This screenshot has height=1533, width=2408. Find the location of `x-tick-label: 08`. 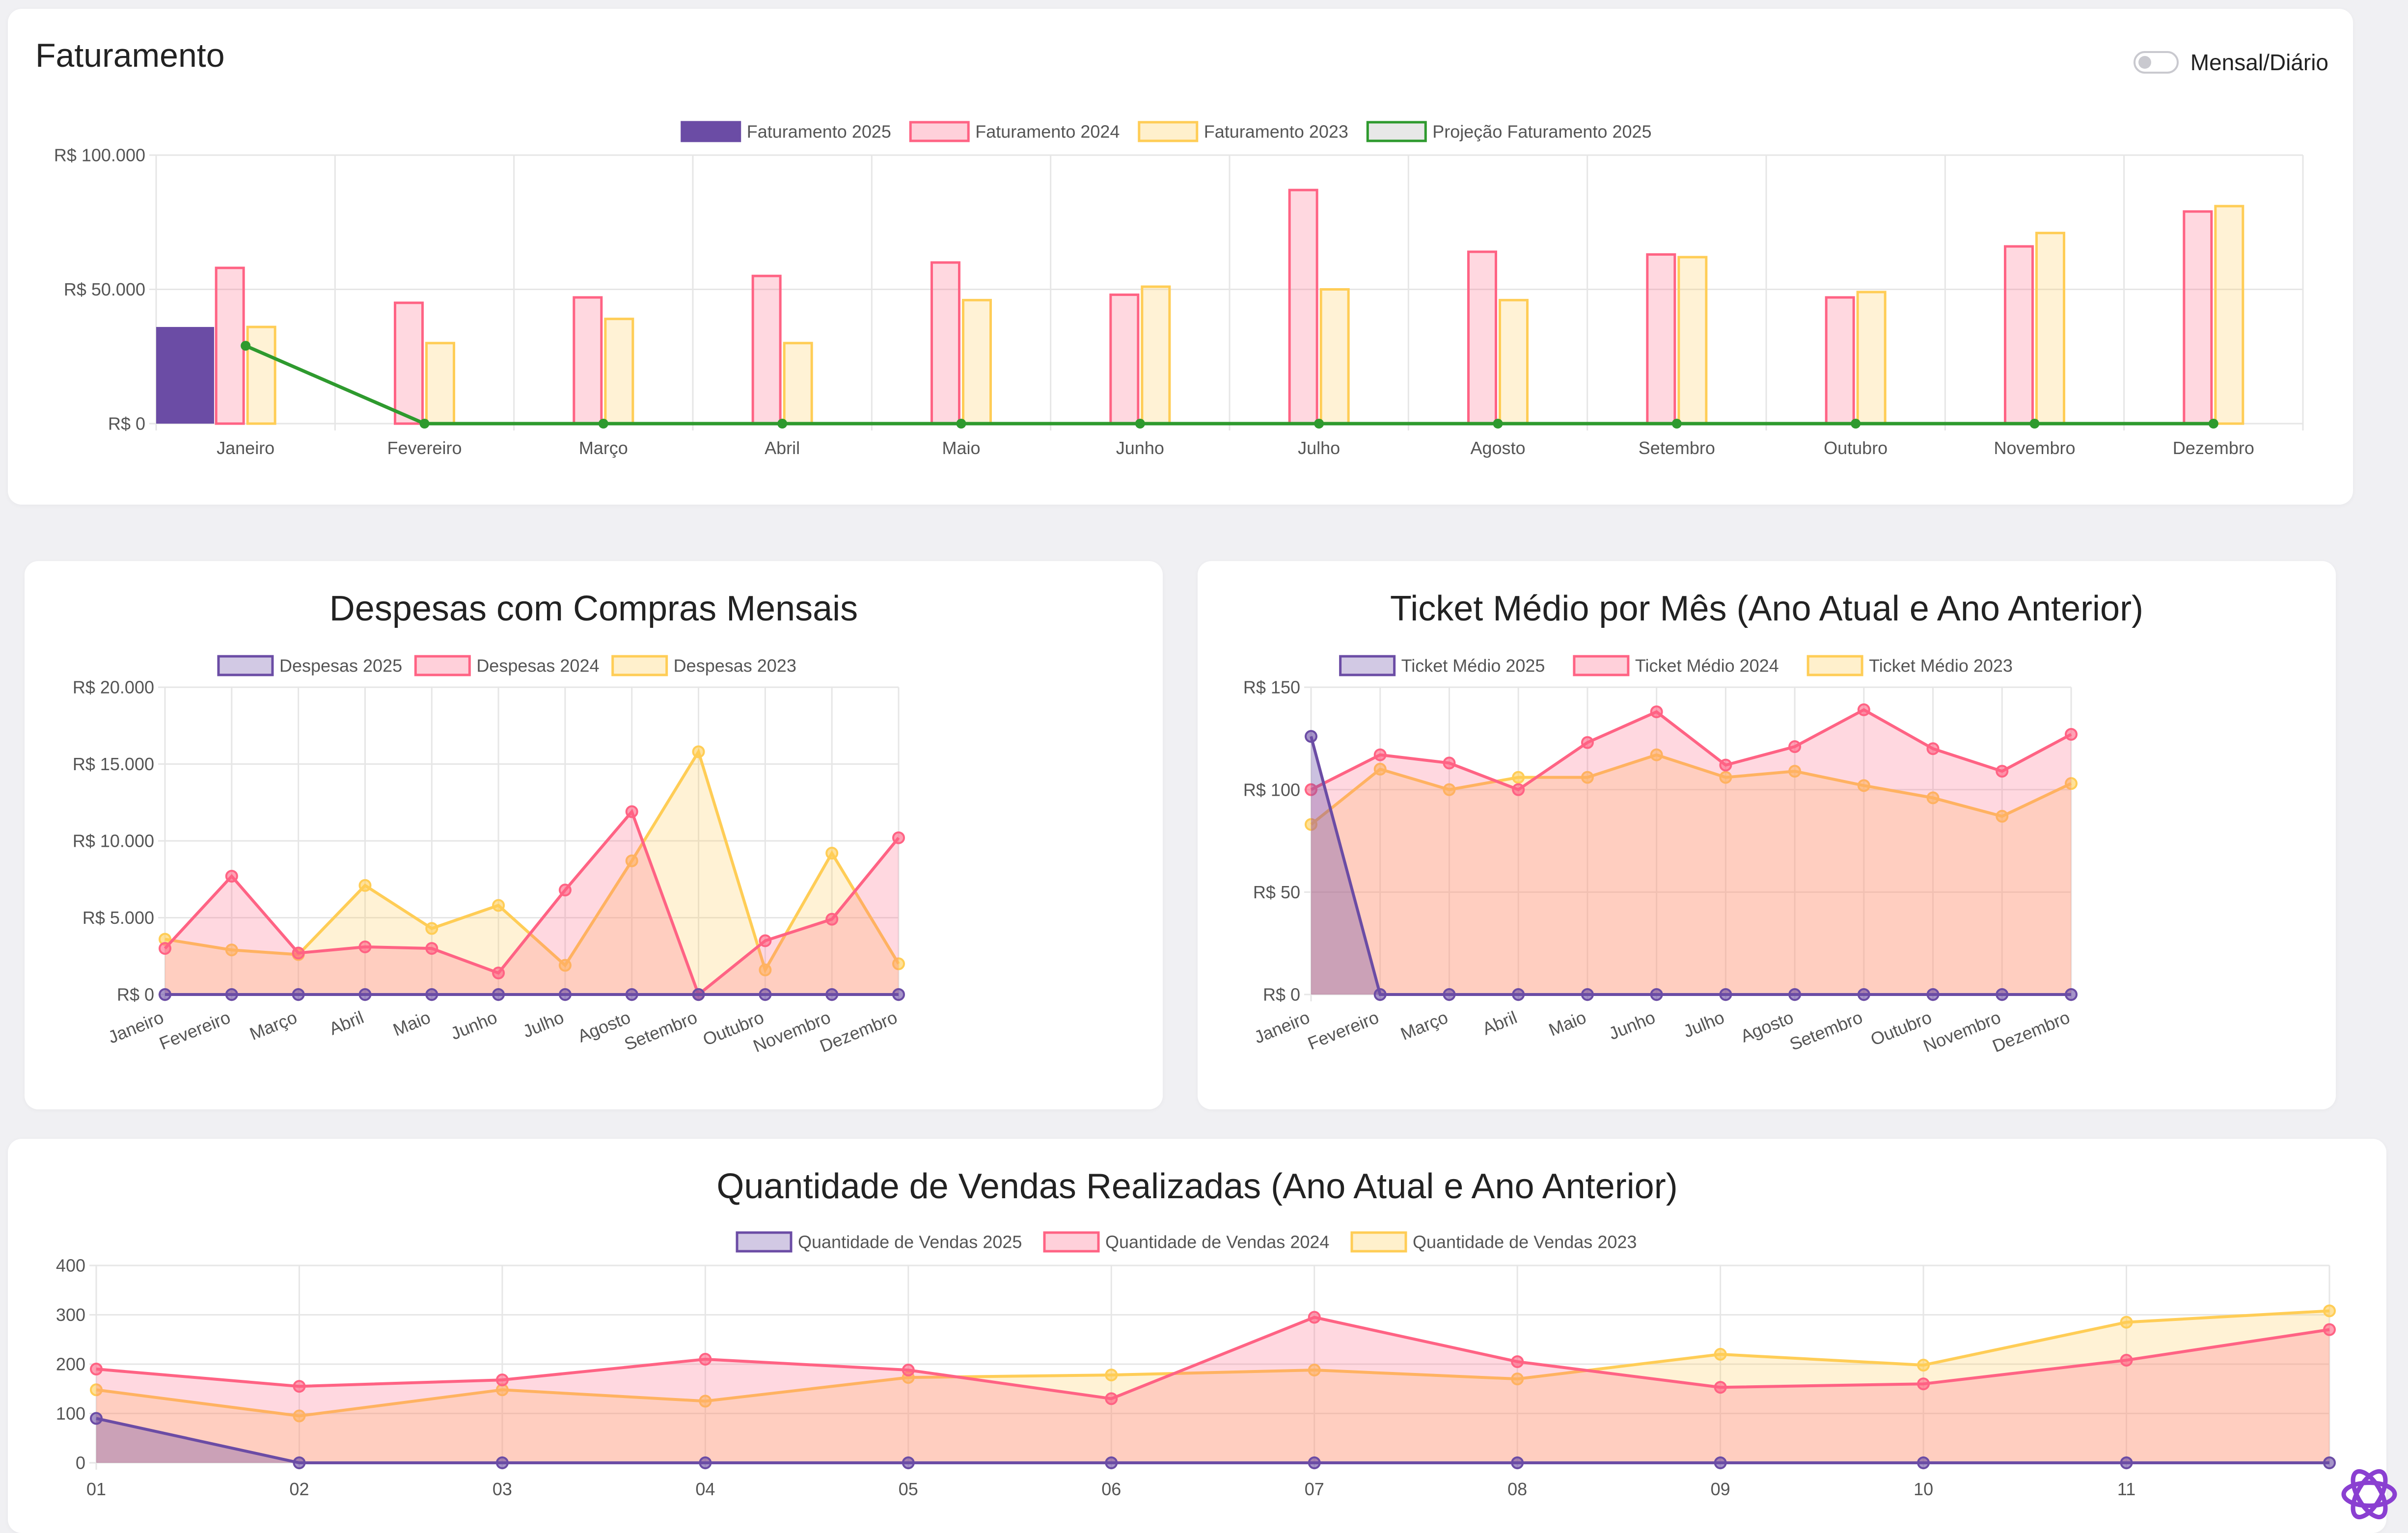

x-tick-label: 08 is located at coordinates (1517, 1489).